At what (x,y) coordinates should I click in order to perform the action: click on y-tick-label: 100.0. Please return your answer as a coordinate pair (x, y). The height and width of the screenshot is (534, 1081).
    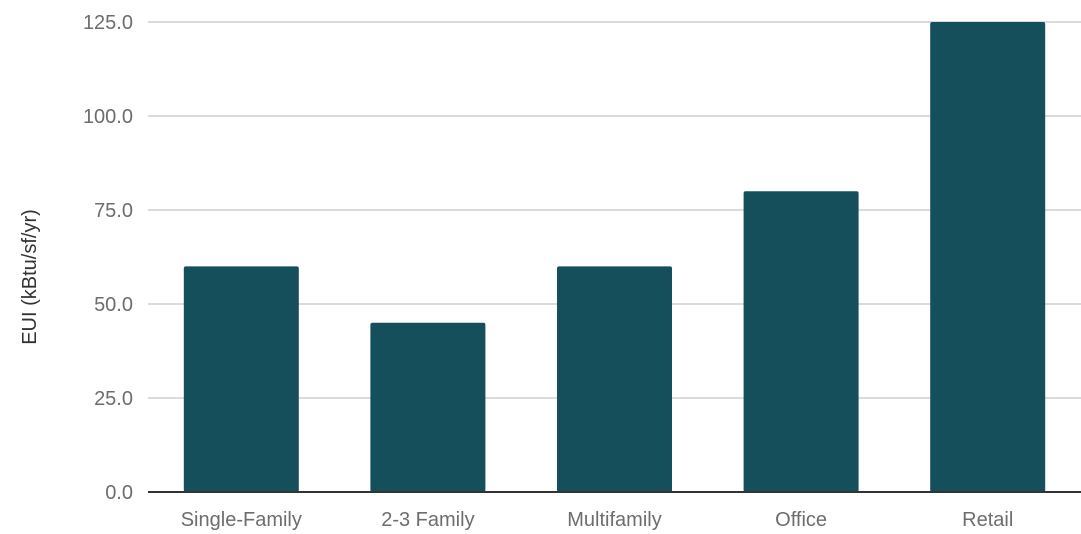
    Looking at the image, I should click on (108, 117).